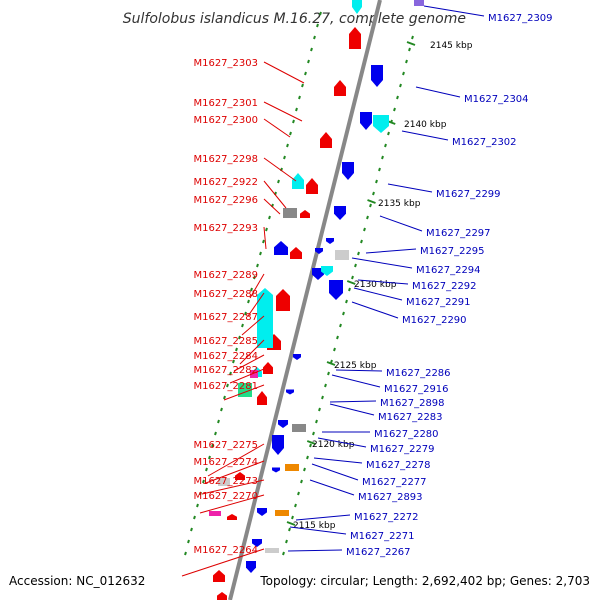 The width and height of the screenshot is (600, 600). Describe the element at coordinates (398, 465) in the screenshot. I see `gene-label-right: M1627_2278` at that location.